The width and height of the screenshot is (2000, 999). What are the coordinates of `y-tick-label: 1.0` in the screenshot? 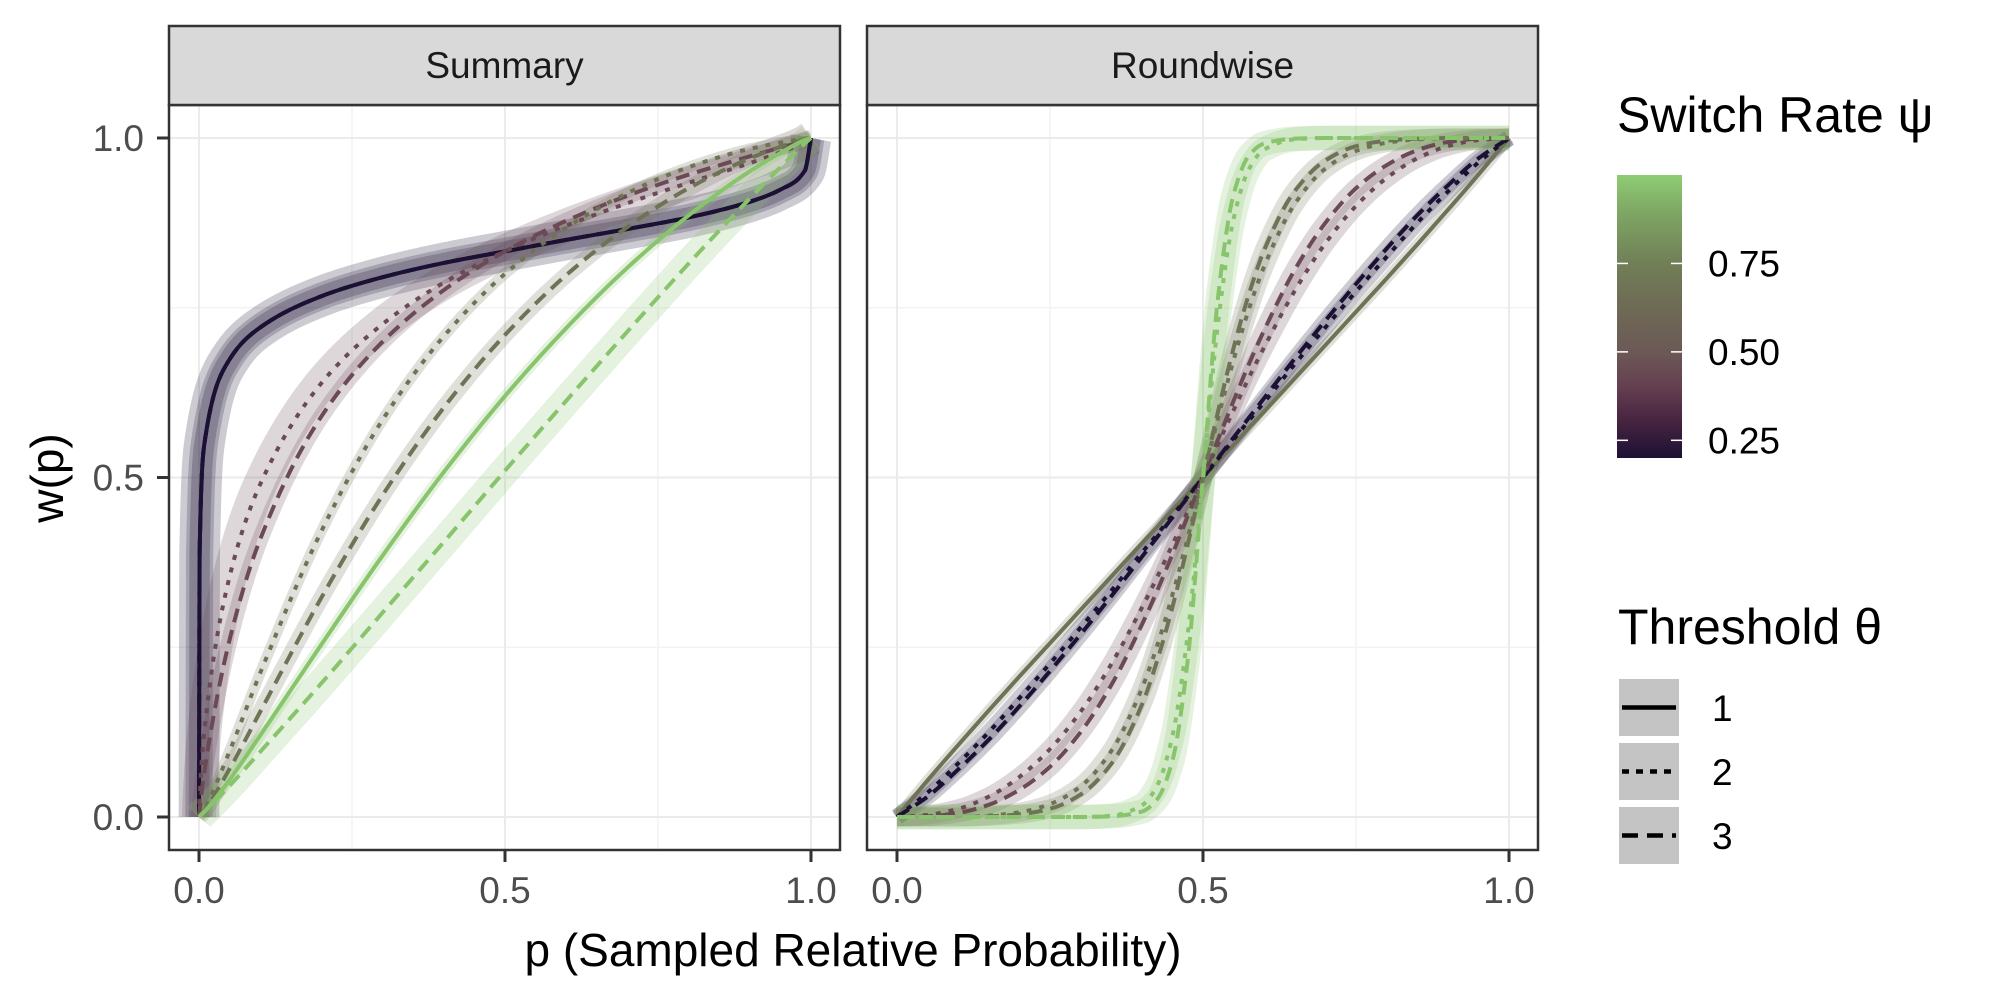 It's located at (118, 138).